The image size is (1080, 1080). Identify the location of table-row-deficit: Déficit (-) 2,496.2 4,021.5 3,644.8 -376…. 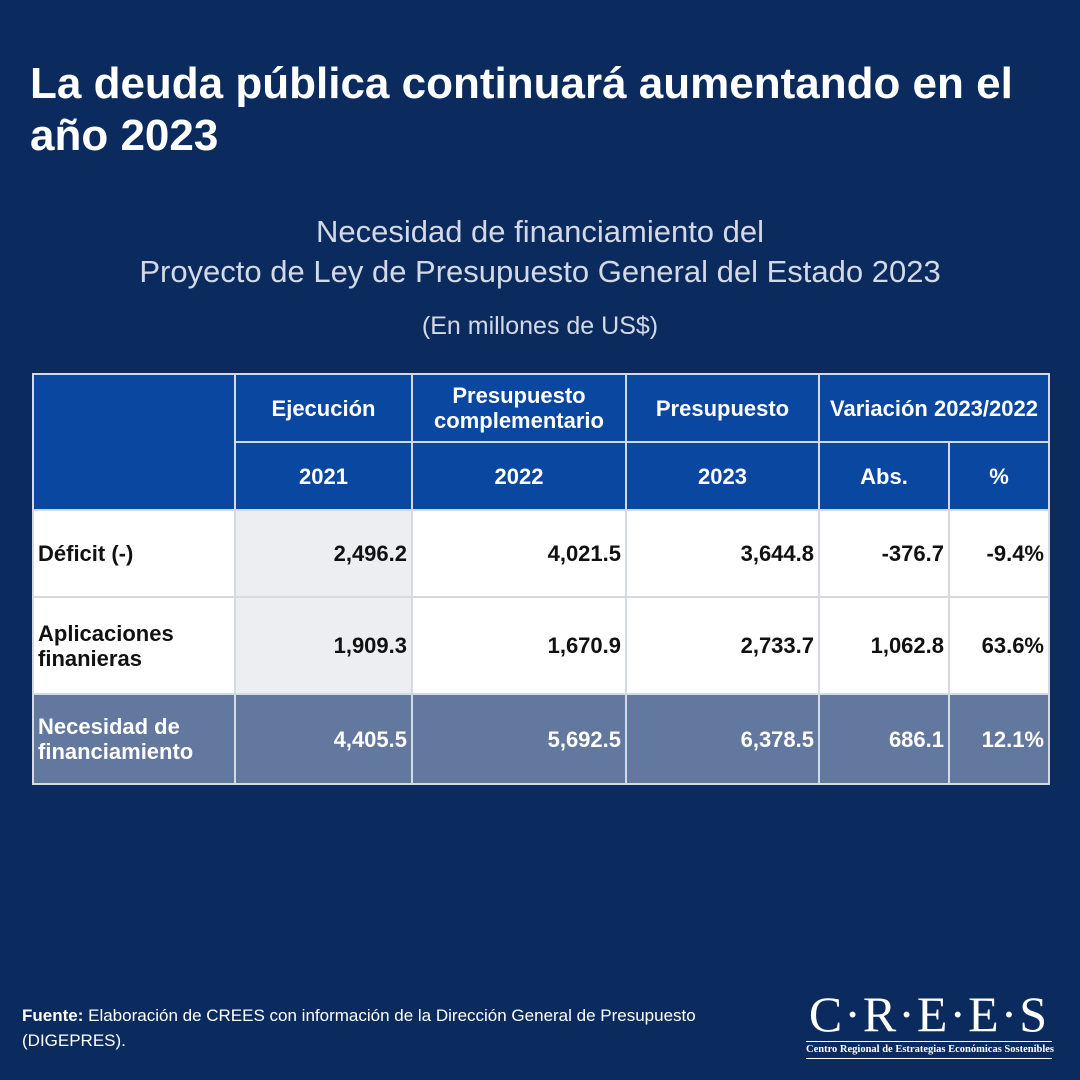
(541, 553).